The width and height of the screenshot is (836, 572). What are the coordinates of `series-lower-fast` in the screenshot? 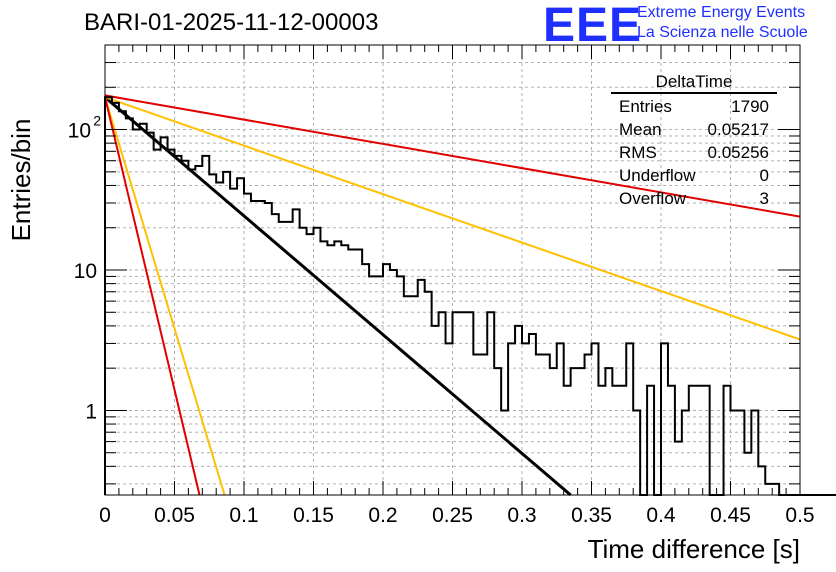 It's located at (152, 296).